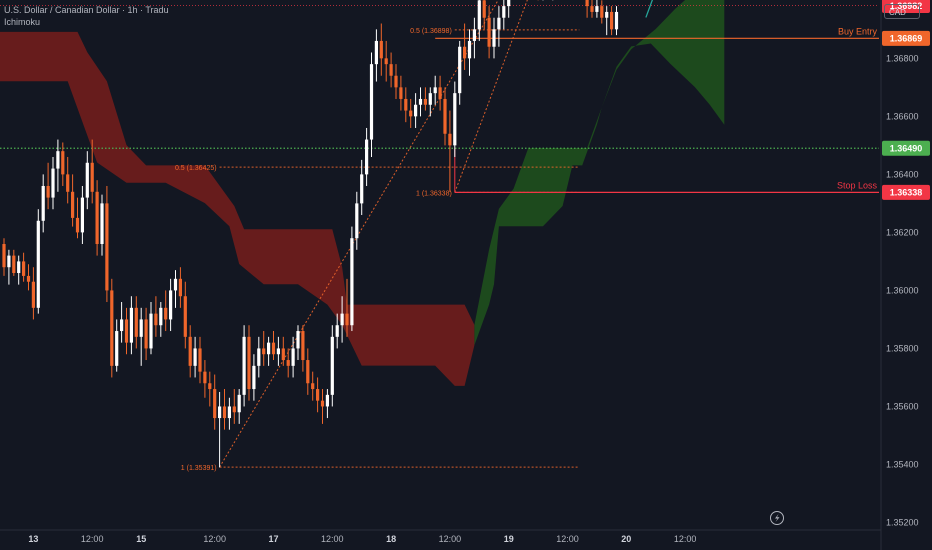 Image resolution: width=932 pixels, height=550 pixels. I want to click on price-tick: 1.36000, so click(902, 290).